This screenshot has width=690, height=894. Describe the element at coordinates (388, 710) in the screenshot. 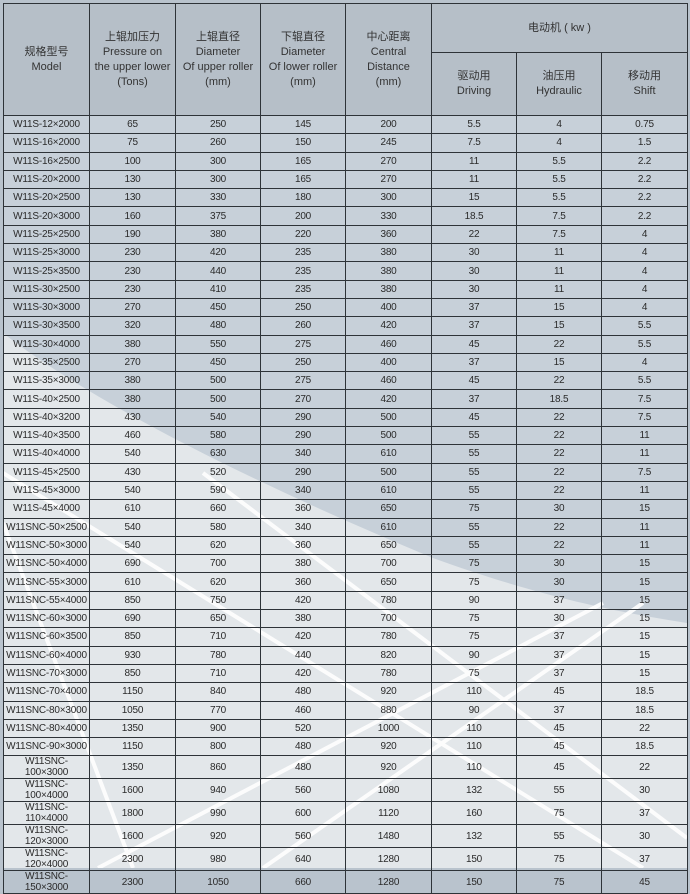

I see `value-cell: 880` at that location.